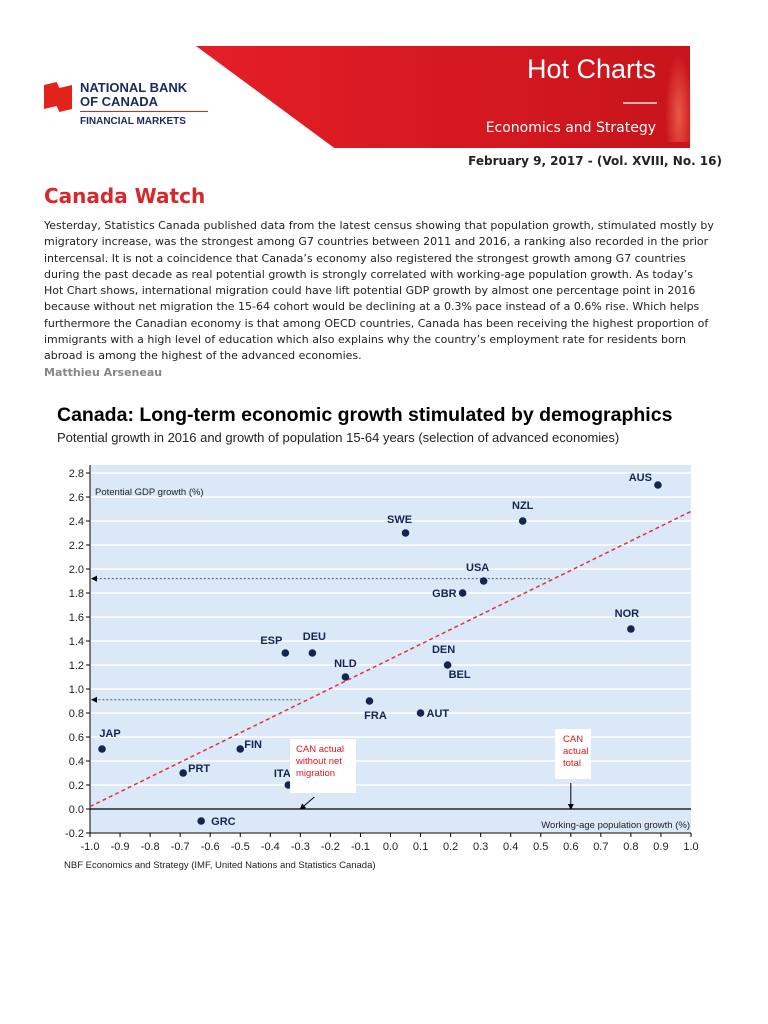 The image size is (768, 1024). I want to click on x-tick-label: -0.8, so click(150, 847).